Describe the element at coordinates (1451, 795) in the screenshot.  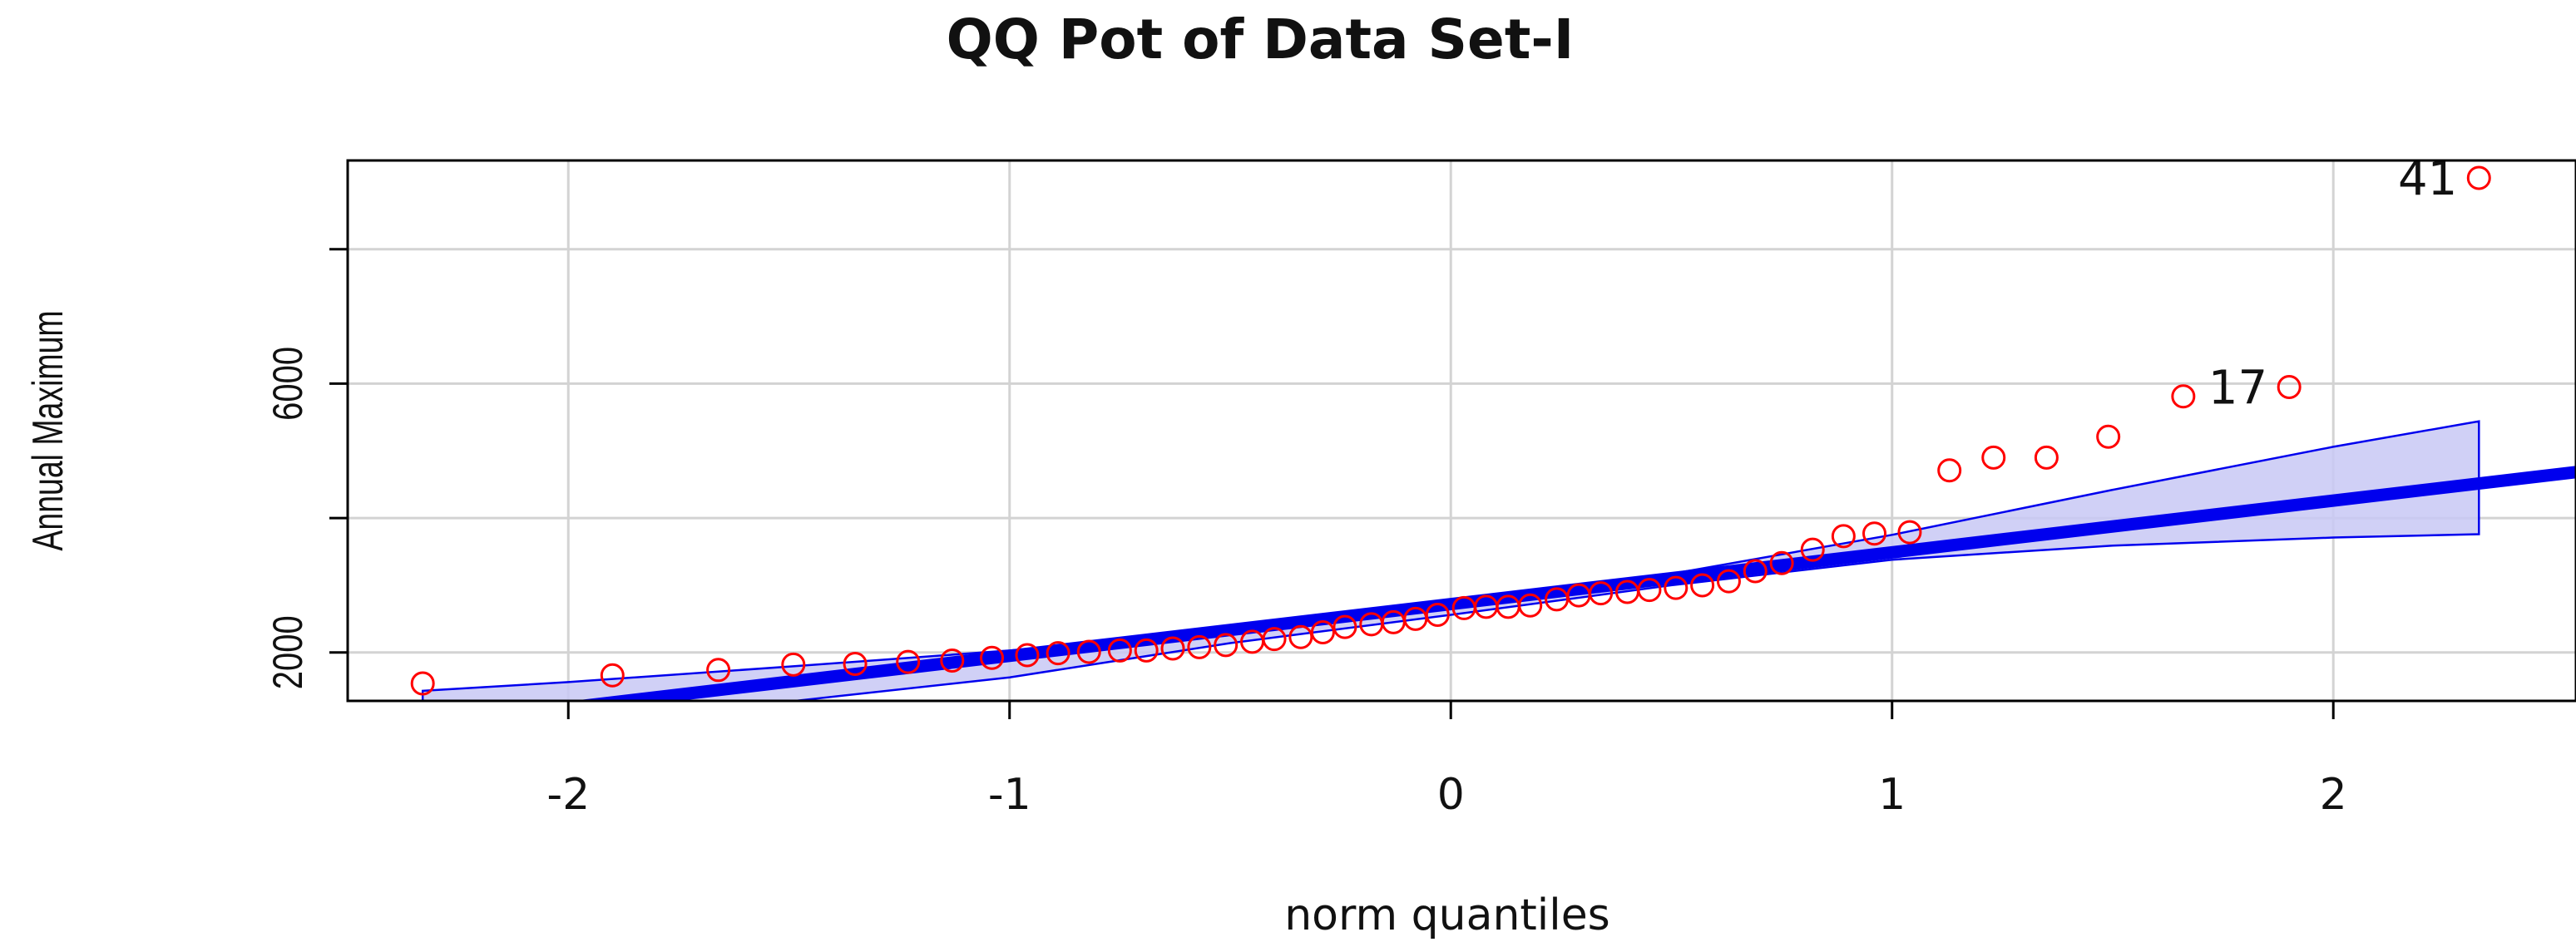
I see `x-tick-label: 0` at that location.